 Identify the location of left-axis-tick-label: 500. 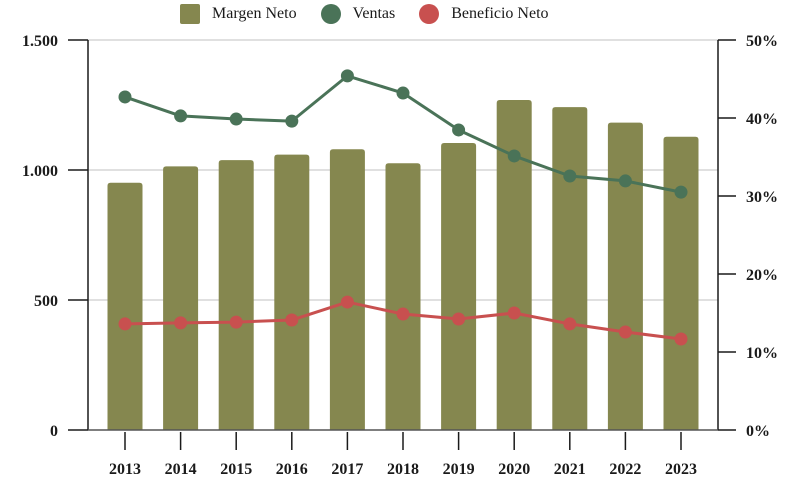
(46, 301).